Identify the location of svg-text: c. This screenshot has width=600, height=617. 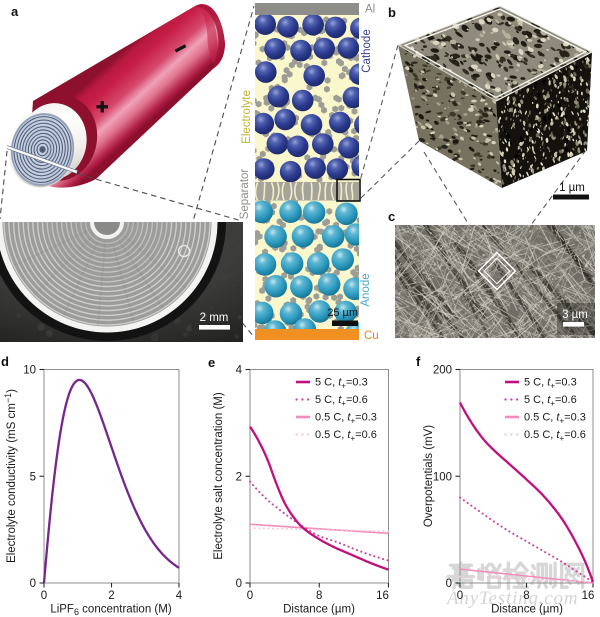
(391, 216).